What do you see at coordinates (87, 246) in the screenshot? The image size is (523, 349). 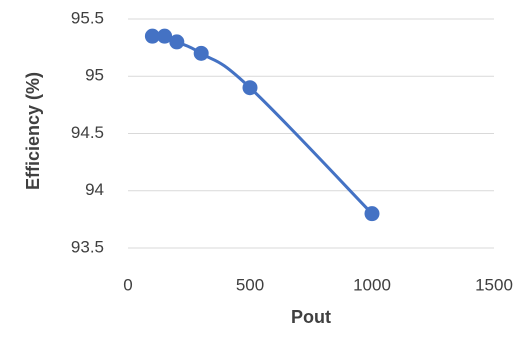 I see `y-tick-label: 93.5` at bounding box center [87, 246].